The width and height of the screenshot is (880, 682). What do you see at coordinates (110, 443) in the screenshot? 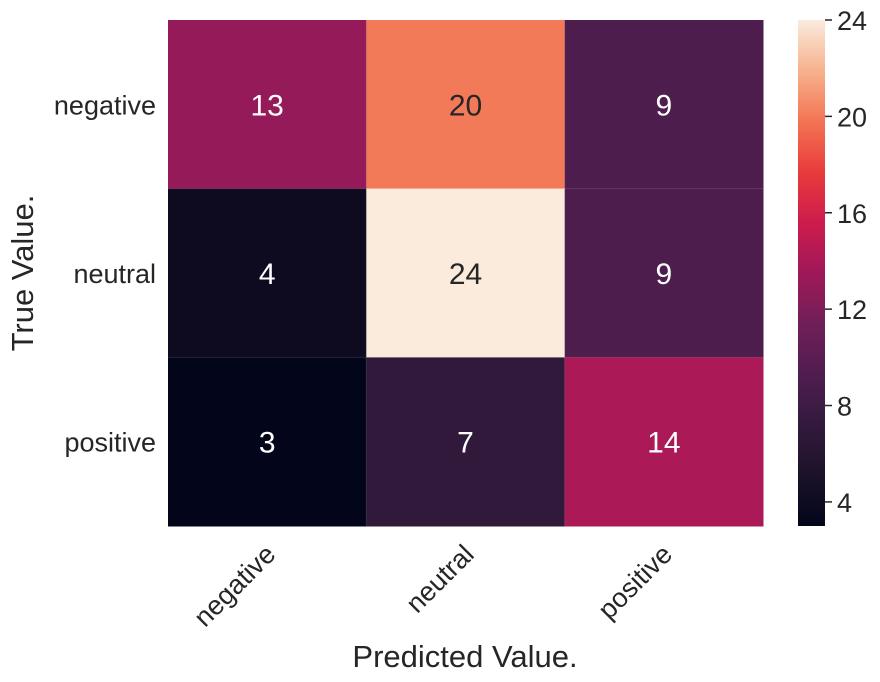
I see `y-tick-label: positive` at bounding box center [110, 443].